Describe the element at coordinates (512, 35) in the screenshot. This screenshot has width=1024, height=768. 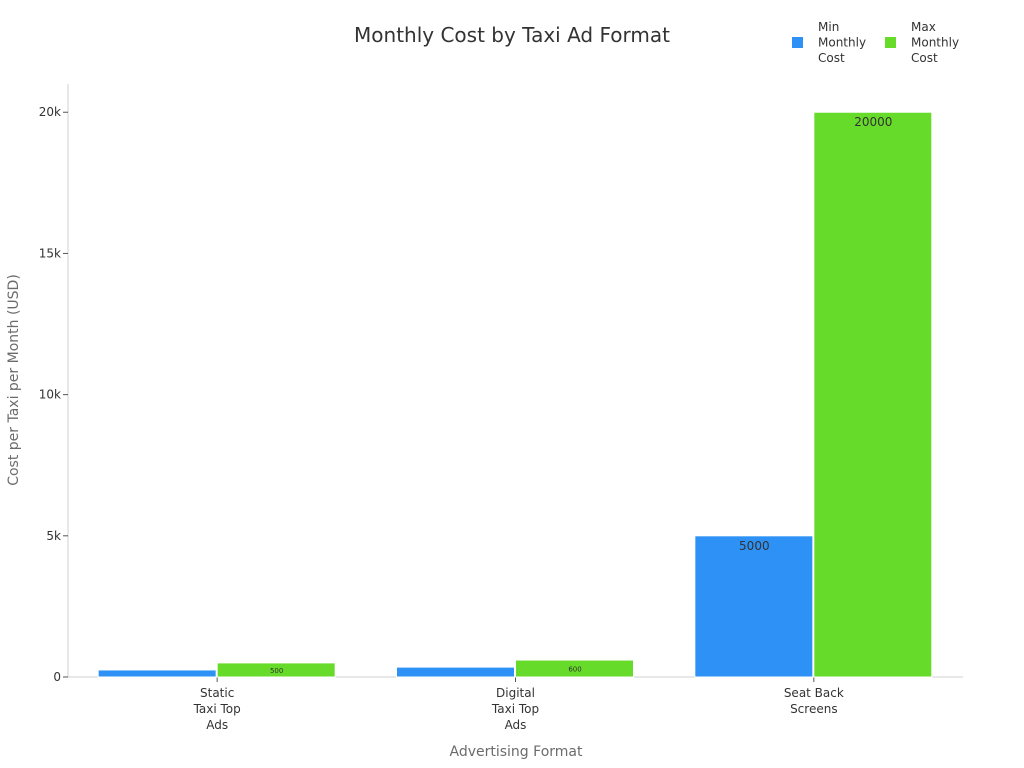
I see `chart-title: Monthly Cost by Taxi Ad Format` at that location.